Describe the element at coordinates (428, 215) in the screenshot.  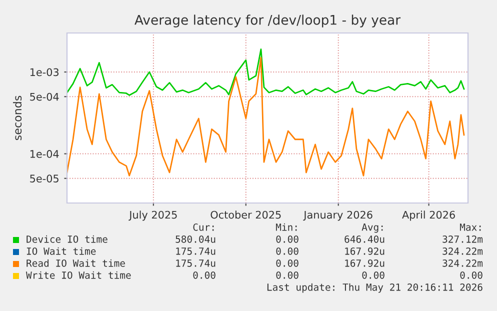
I see `x-tick-label: April 2026` at that location.